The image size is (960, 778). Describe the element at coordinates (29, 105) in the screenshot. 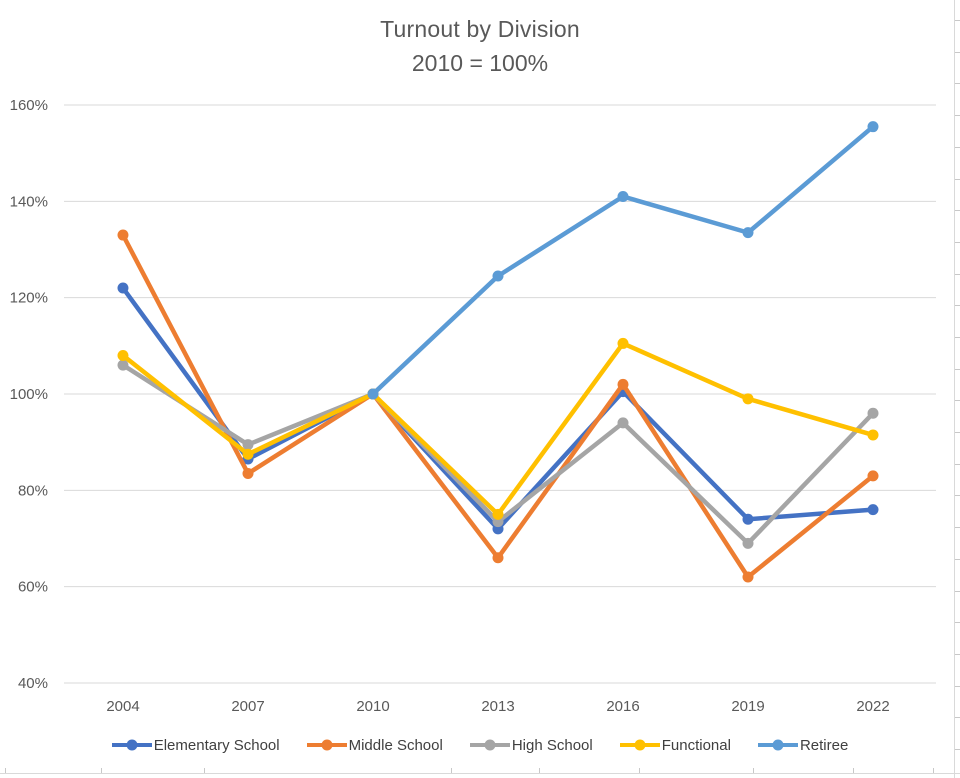

I see `y-axis-tick-label: 160%` at that location.